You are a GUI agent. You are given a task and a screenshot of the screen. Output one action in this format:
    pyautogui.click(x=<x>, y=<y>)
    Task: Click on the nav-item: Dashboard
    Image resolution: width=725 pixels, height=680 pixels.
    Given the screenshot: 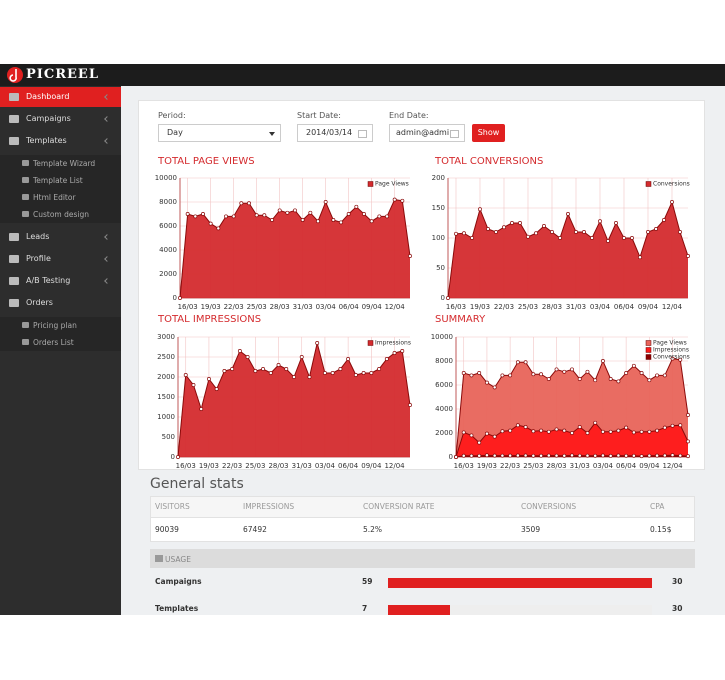 What is the action you would take?
    pyautogui.click(x=60, y=97)
    